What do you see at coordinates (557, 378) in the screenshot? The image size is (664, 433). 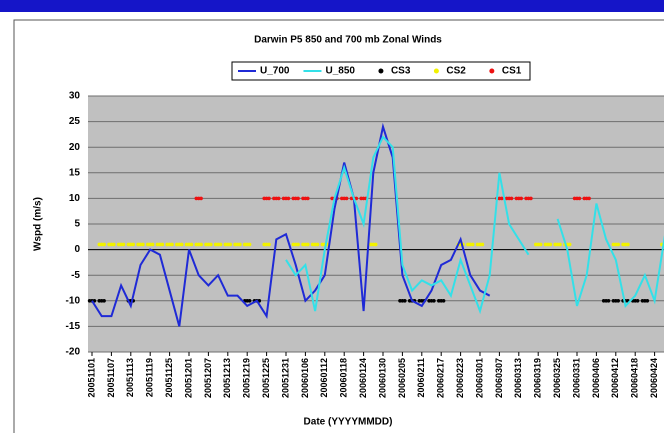 I see `x-tick-label: 20060325` at bounding box center [557, 378].